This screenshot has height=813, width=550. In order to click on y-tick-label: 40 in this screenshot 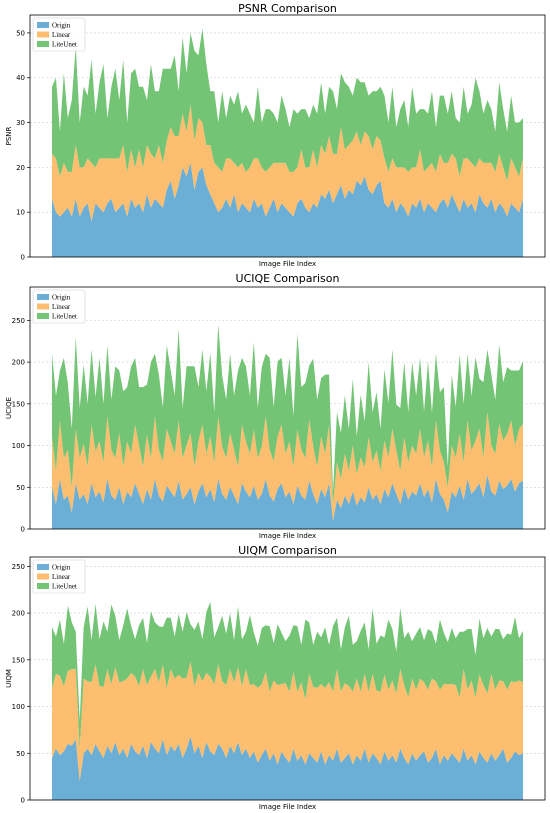, I will do `click(20, 78)`.